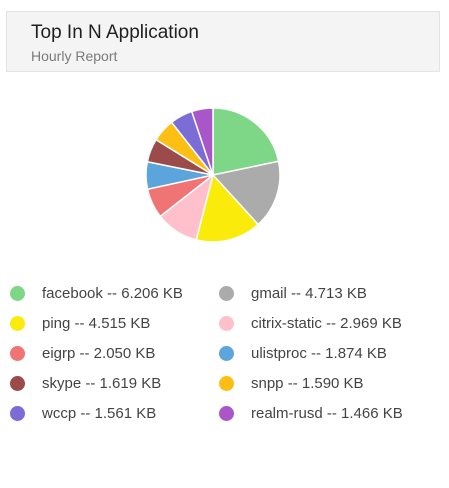 This screenshot has height=488, width=449. What do you see at coordinates (112, 293) in the screenshot?
I see `legend-label: facebook -- 6.206 KB` at bounding box center [112, 293].